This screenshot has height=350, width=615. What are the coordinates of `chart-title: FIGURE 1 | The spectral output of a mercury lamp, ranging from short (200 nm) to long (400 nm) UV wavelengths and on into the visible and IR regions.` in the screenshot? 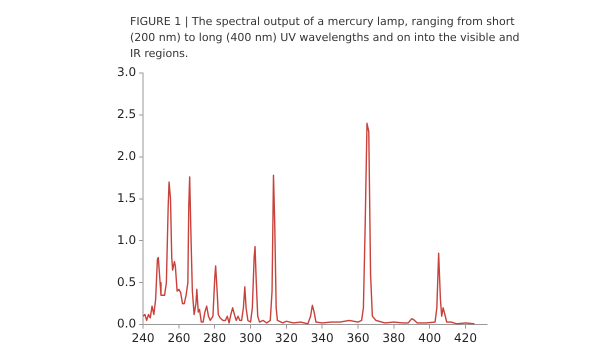 It's located at (325, 38).